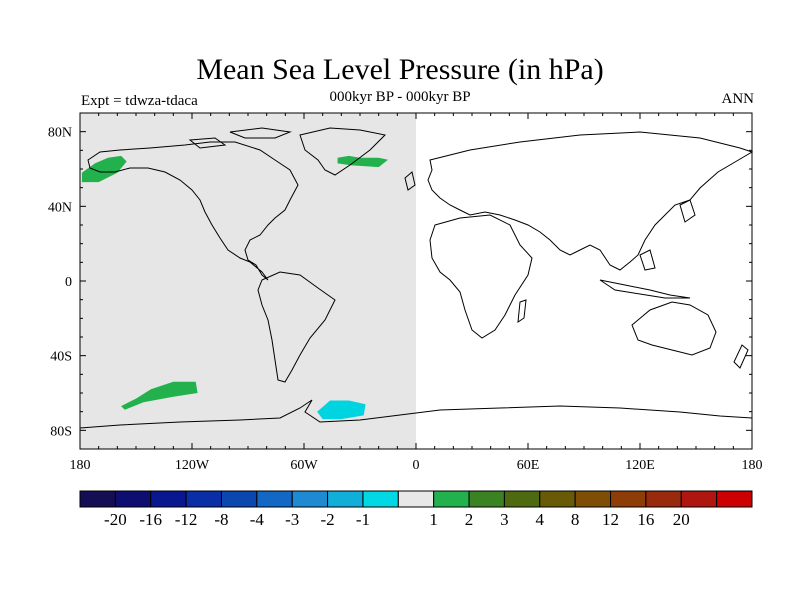  Describe the element at coordinates (61, 431) in the screenshot. I see `lat-tick-label: 80S` at that location.